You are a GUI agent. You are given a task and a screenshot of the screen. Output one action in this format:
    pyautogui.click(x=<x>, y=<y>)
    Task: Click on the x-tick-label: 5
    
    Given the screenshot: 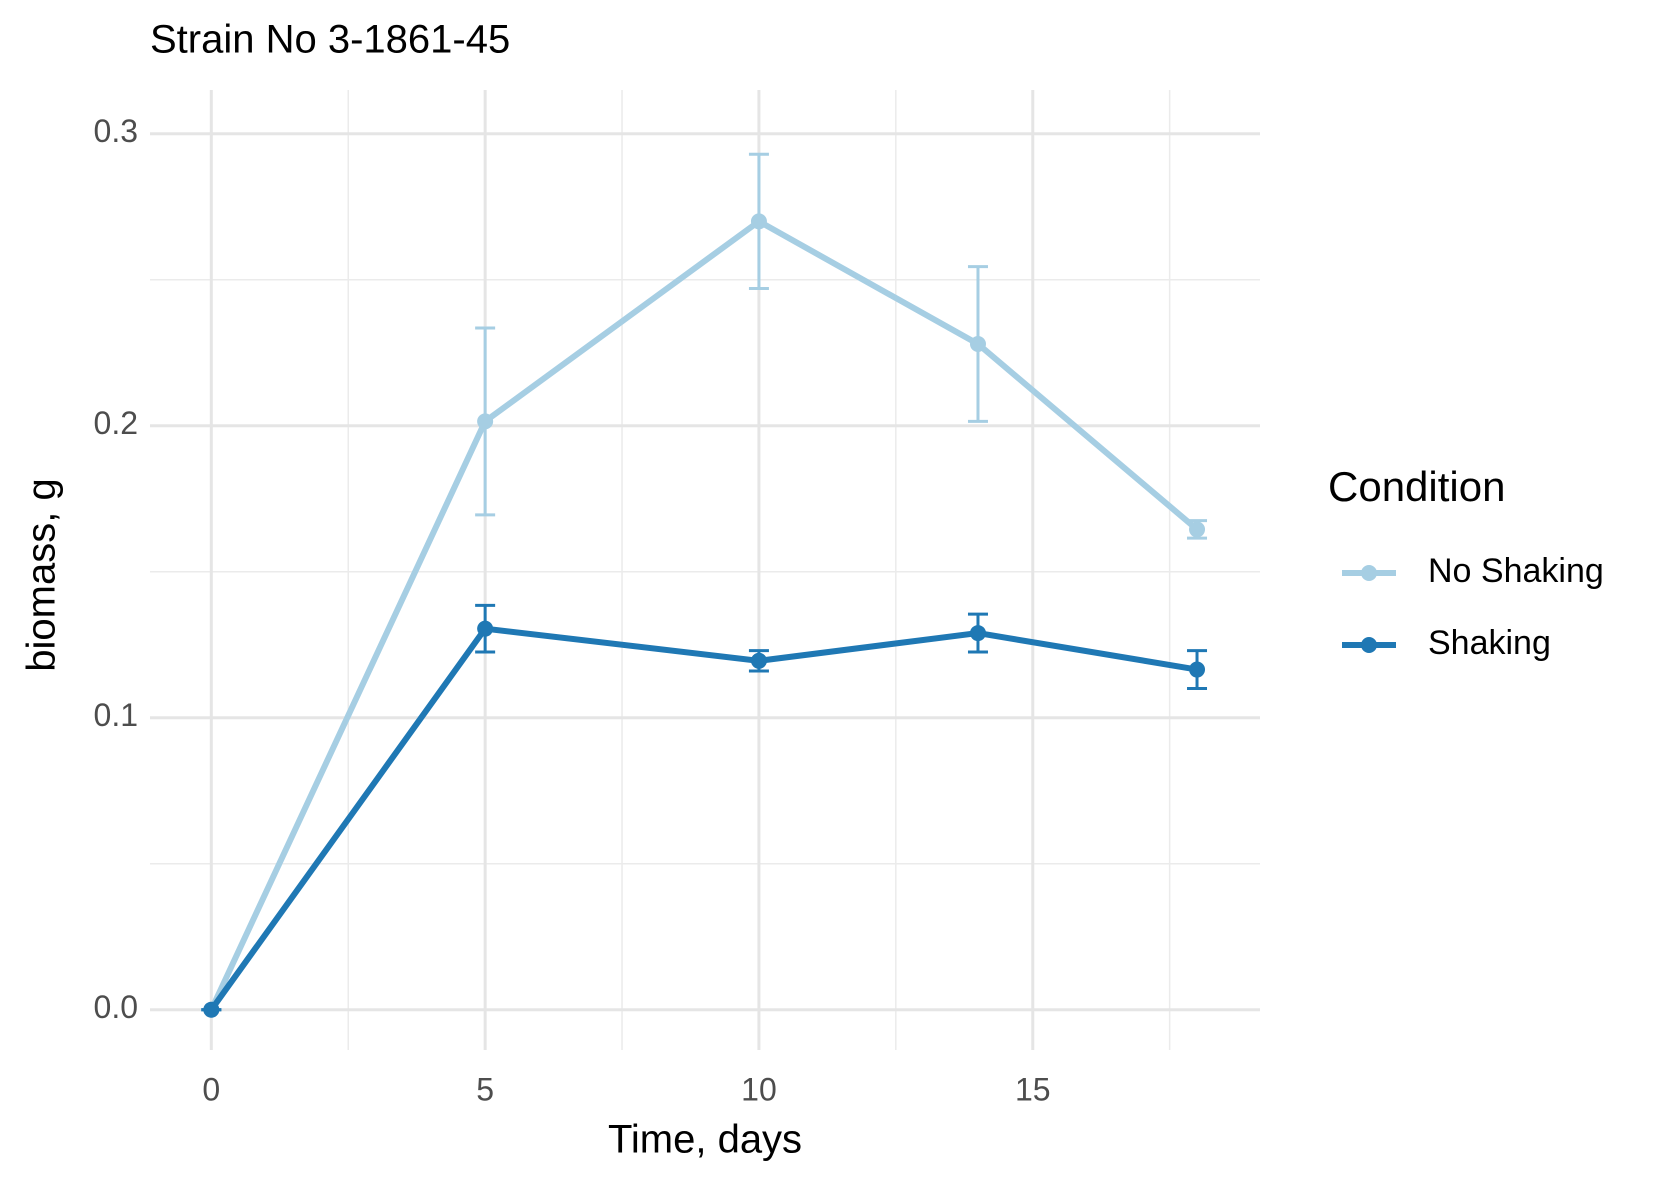 What is the action you would take?
    pyautogui.click(x=485, y=1089)
    